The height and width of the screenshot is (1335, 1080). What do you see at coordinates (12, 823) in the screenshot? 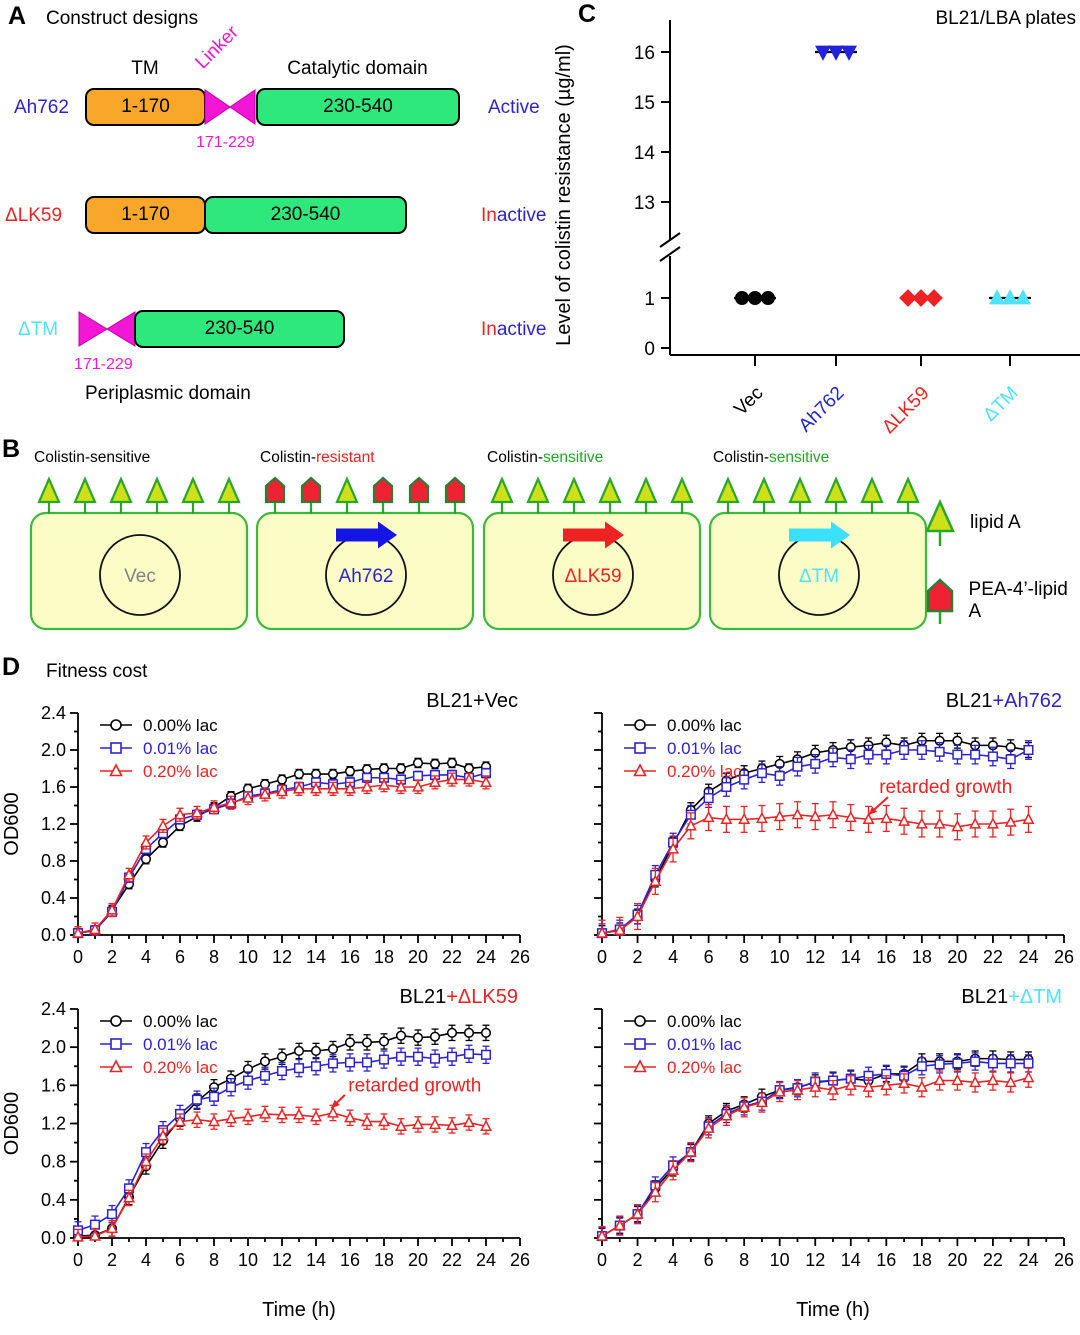
I see `y-axis-label: OD600` at bounding box center [12, 823].